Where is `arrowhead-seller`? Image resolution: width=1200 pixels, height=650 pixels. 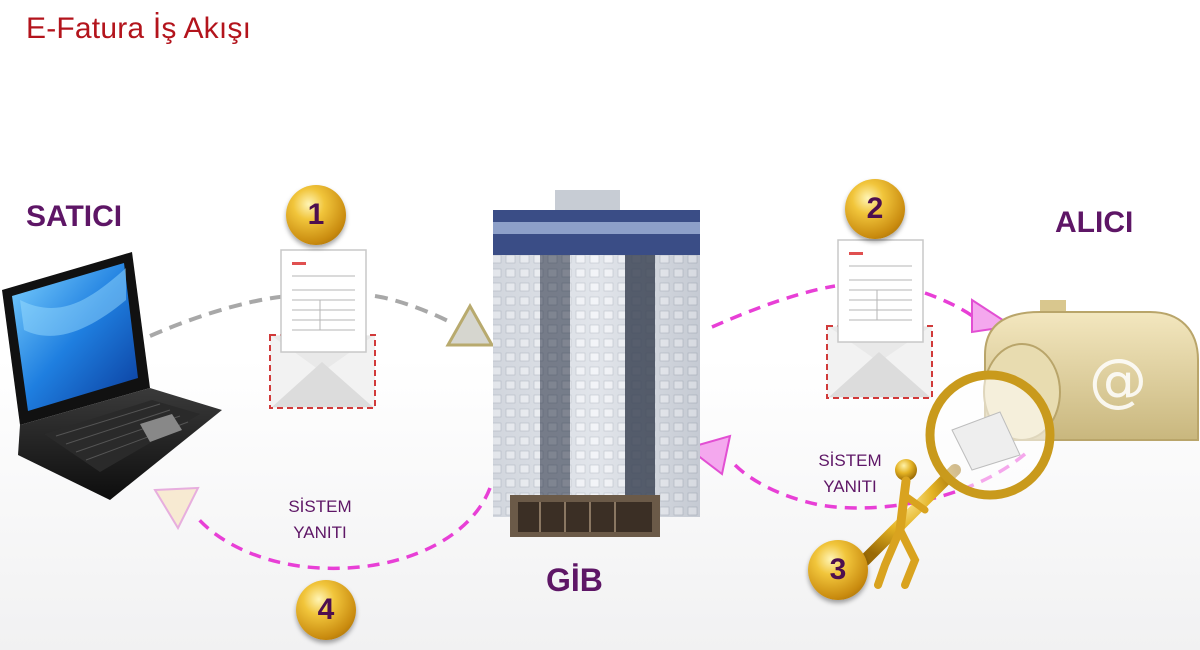
arrowhead-seller is located at coordinates (176, 508).